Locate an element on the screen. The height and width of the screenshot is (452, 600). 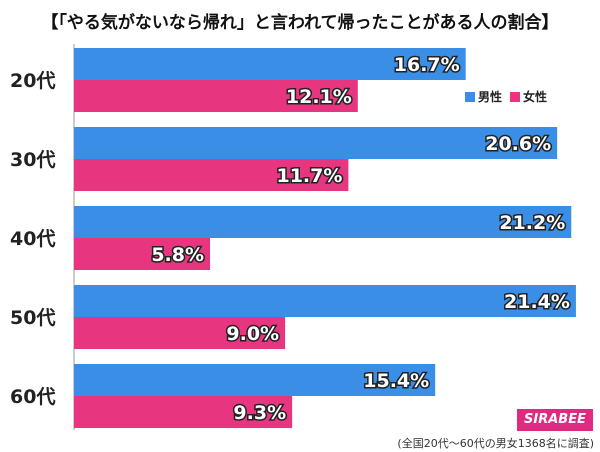
legend-swatch-male is located at coordinates (470, 96).